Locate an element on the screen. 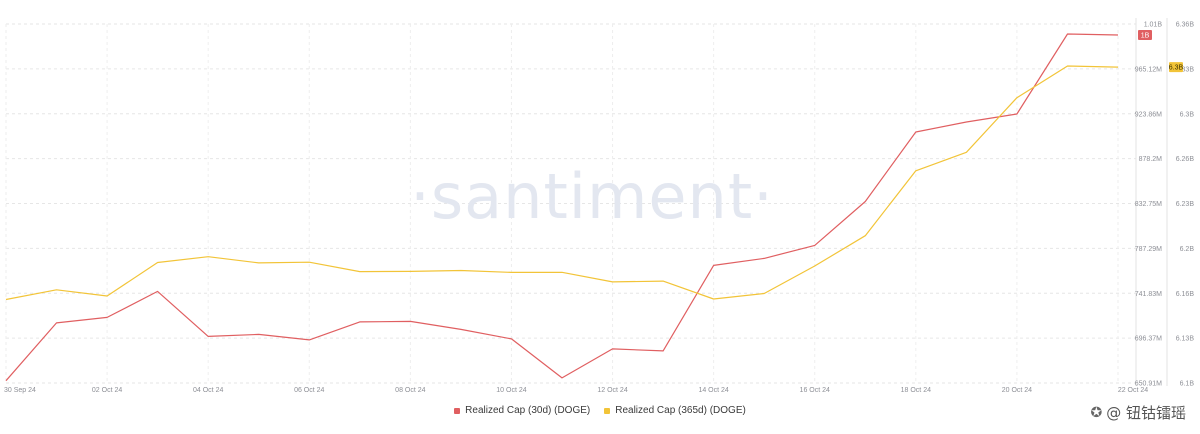 The image size is (1200, 434). y-tick-label-right: 6.3B is located at coordinates (1187, 114).